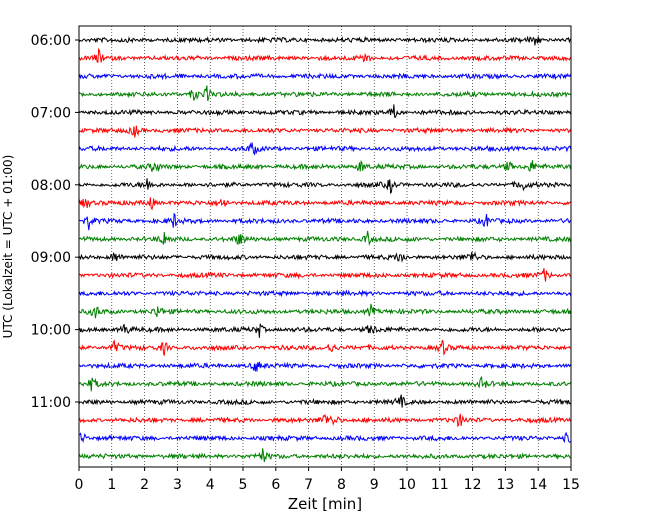 The image size is (650, 520). I want to click on y-tick-label: 10:00, so click(51, 331).